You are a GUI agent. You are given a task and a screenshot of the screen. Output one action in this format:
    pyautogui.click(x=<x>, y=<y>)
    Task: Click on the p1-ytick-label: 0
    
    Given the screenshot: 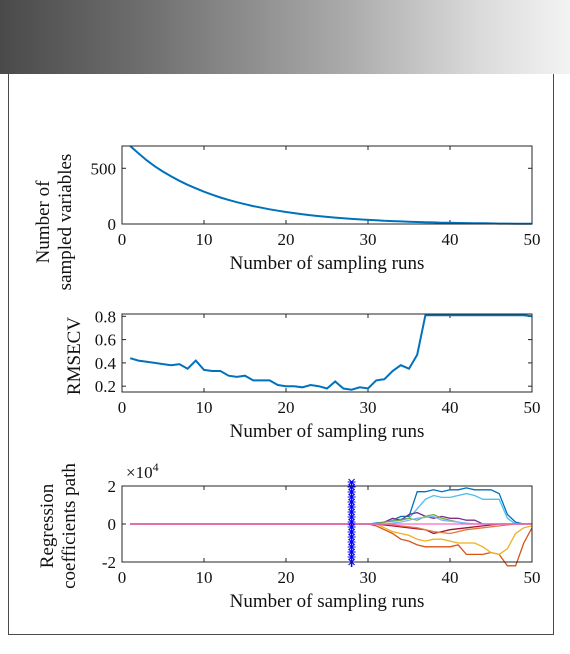 What is the action you would take?
    pyautogui.click(x=112, y=224)
    